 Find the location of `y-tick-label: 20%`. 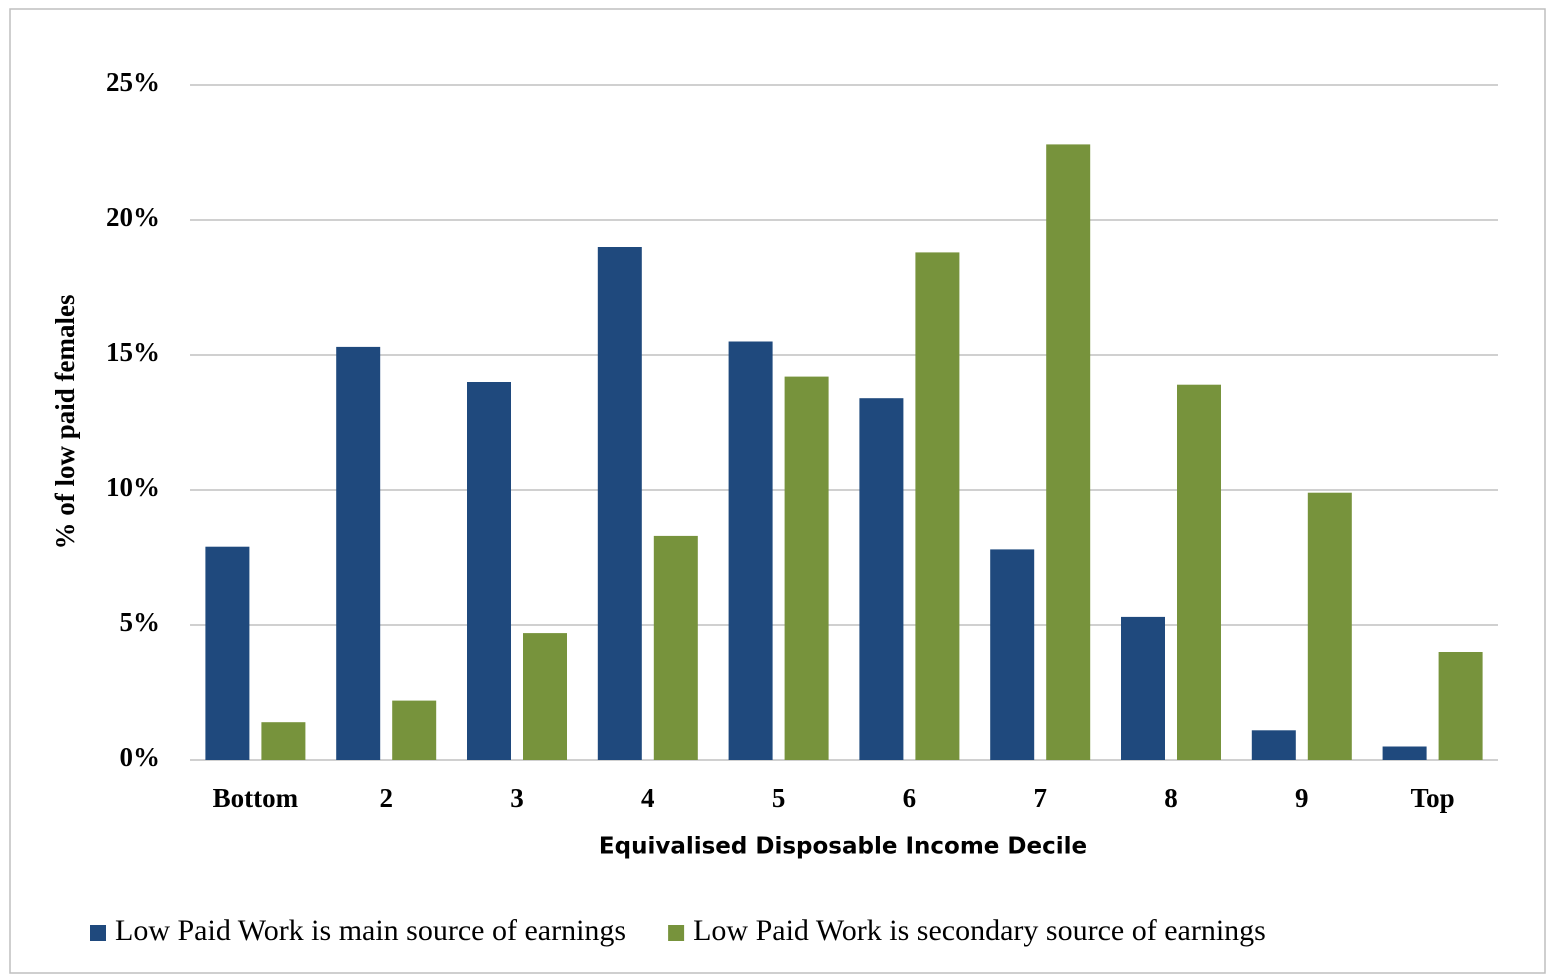

y-tick-label: 20% is located at coordinates (133, 217).